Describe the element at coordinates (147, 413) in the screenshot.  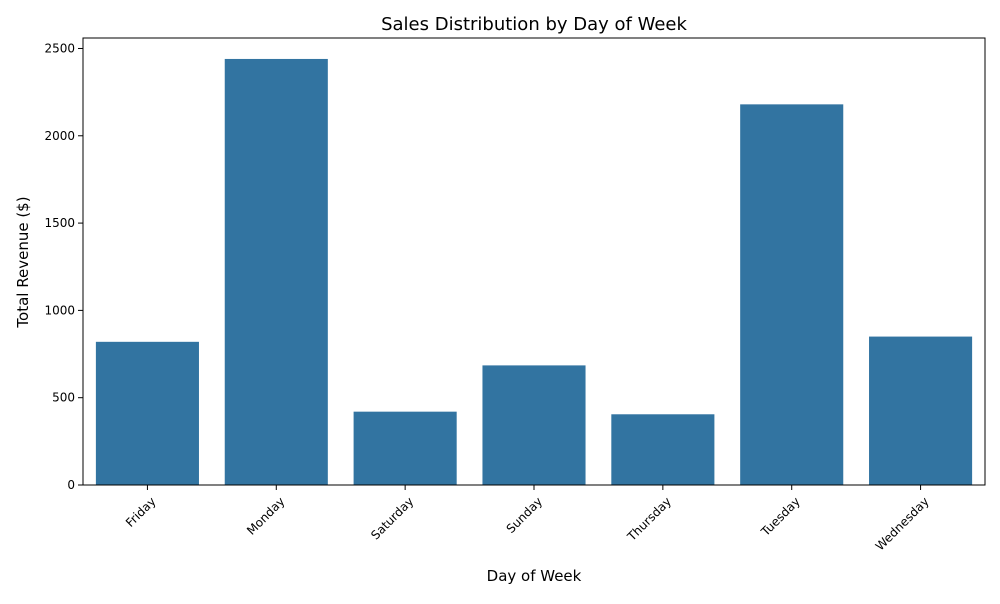
I see `bar-friday` at that location.